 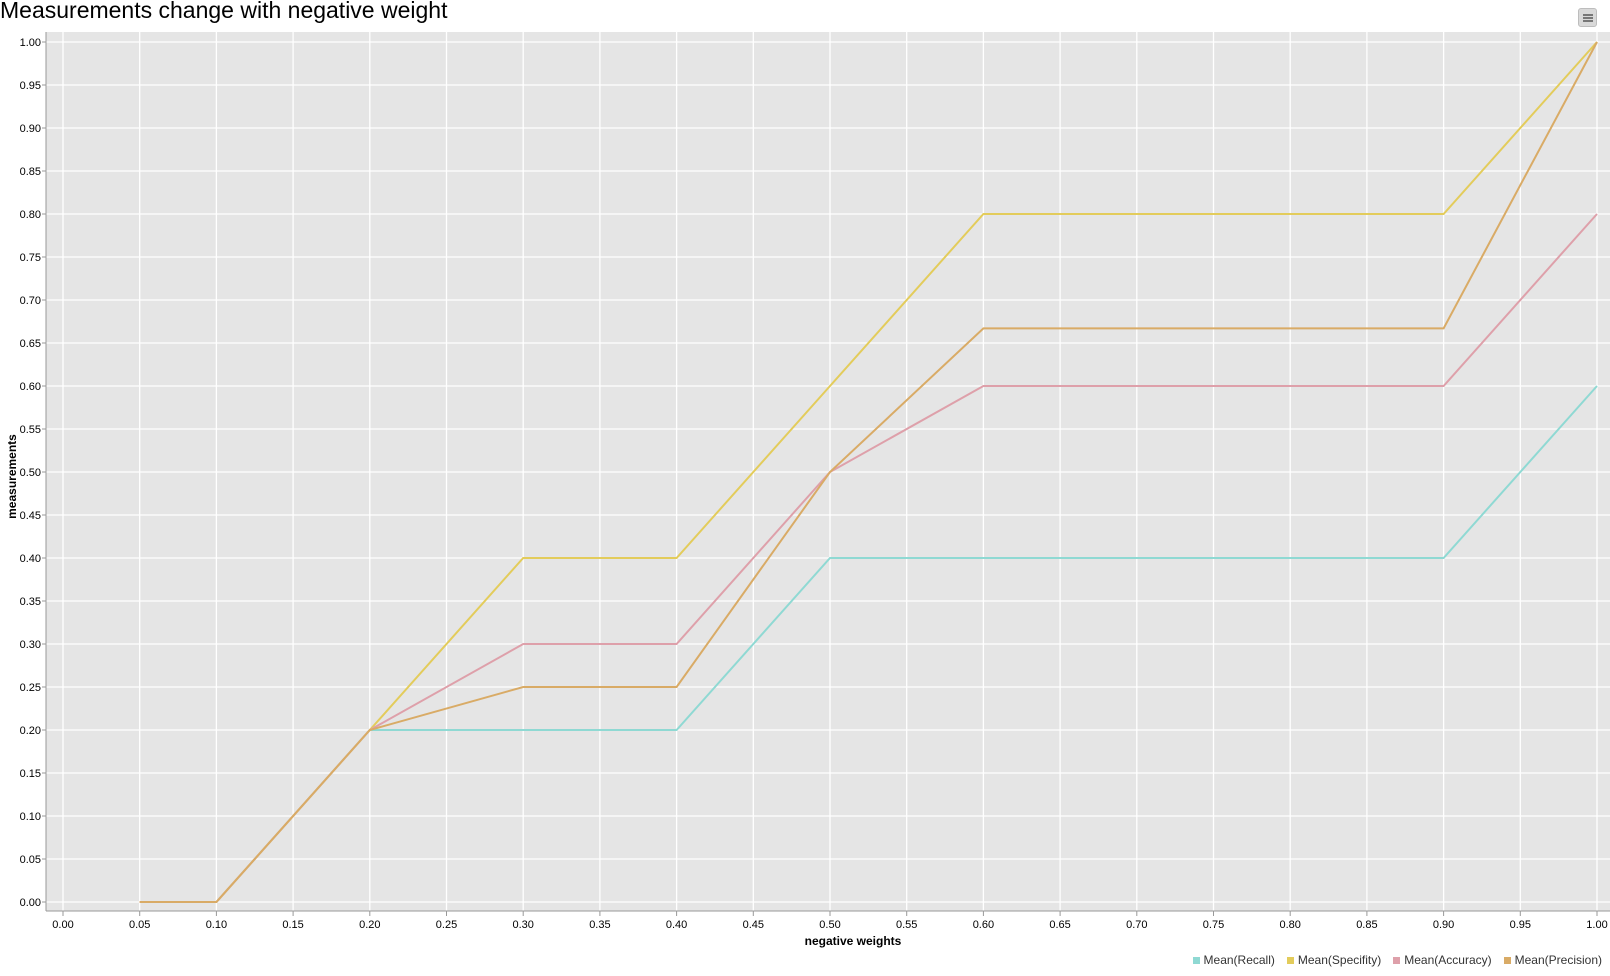 What do you see at coordinates (829, 925) in the screenshot?
I see `x-tick-label: 0.50` at bounding box center [829, 925].